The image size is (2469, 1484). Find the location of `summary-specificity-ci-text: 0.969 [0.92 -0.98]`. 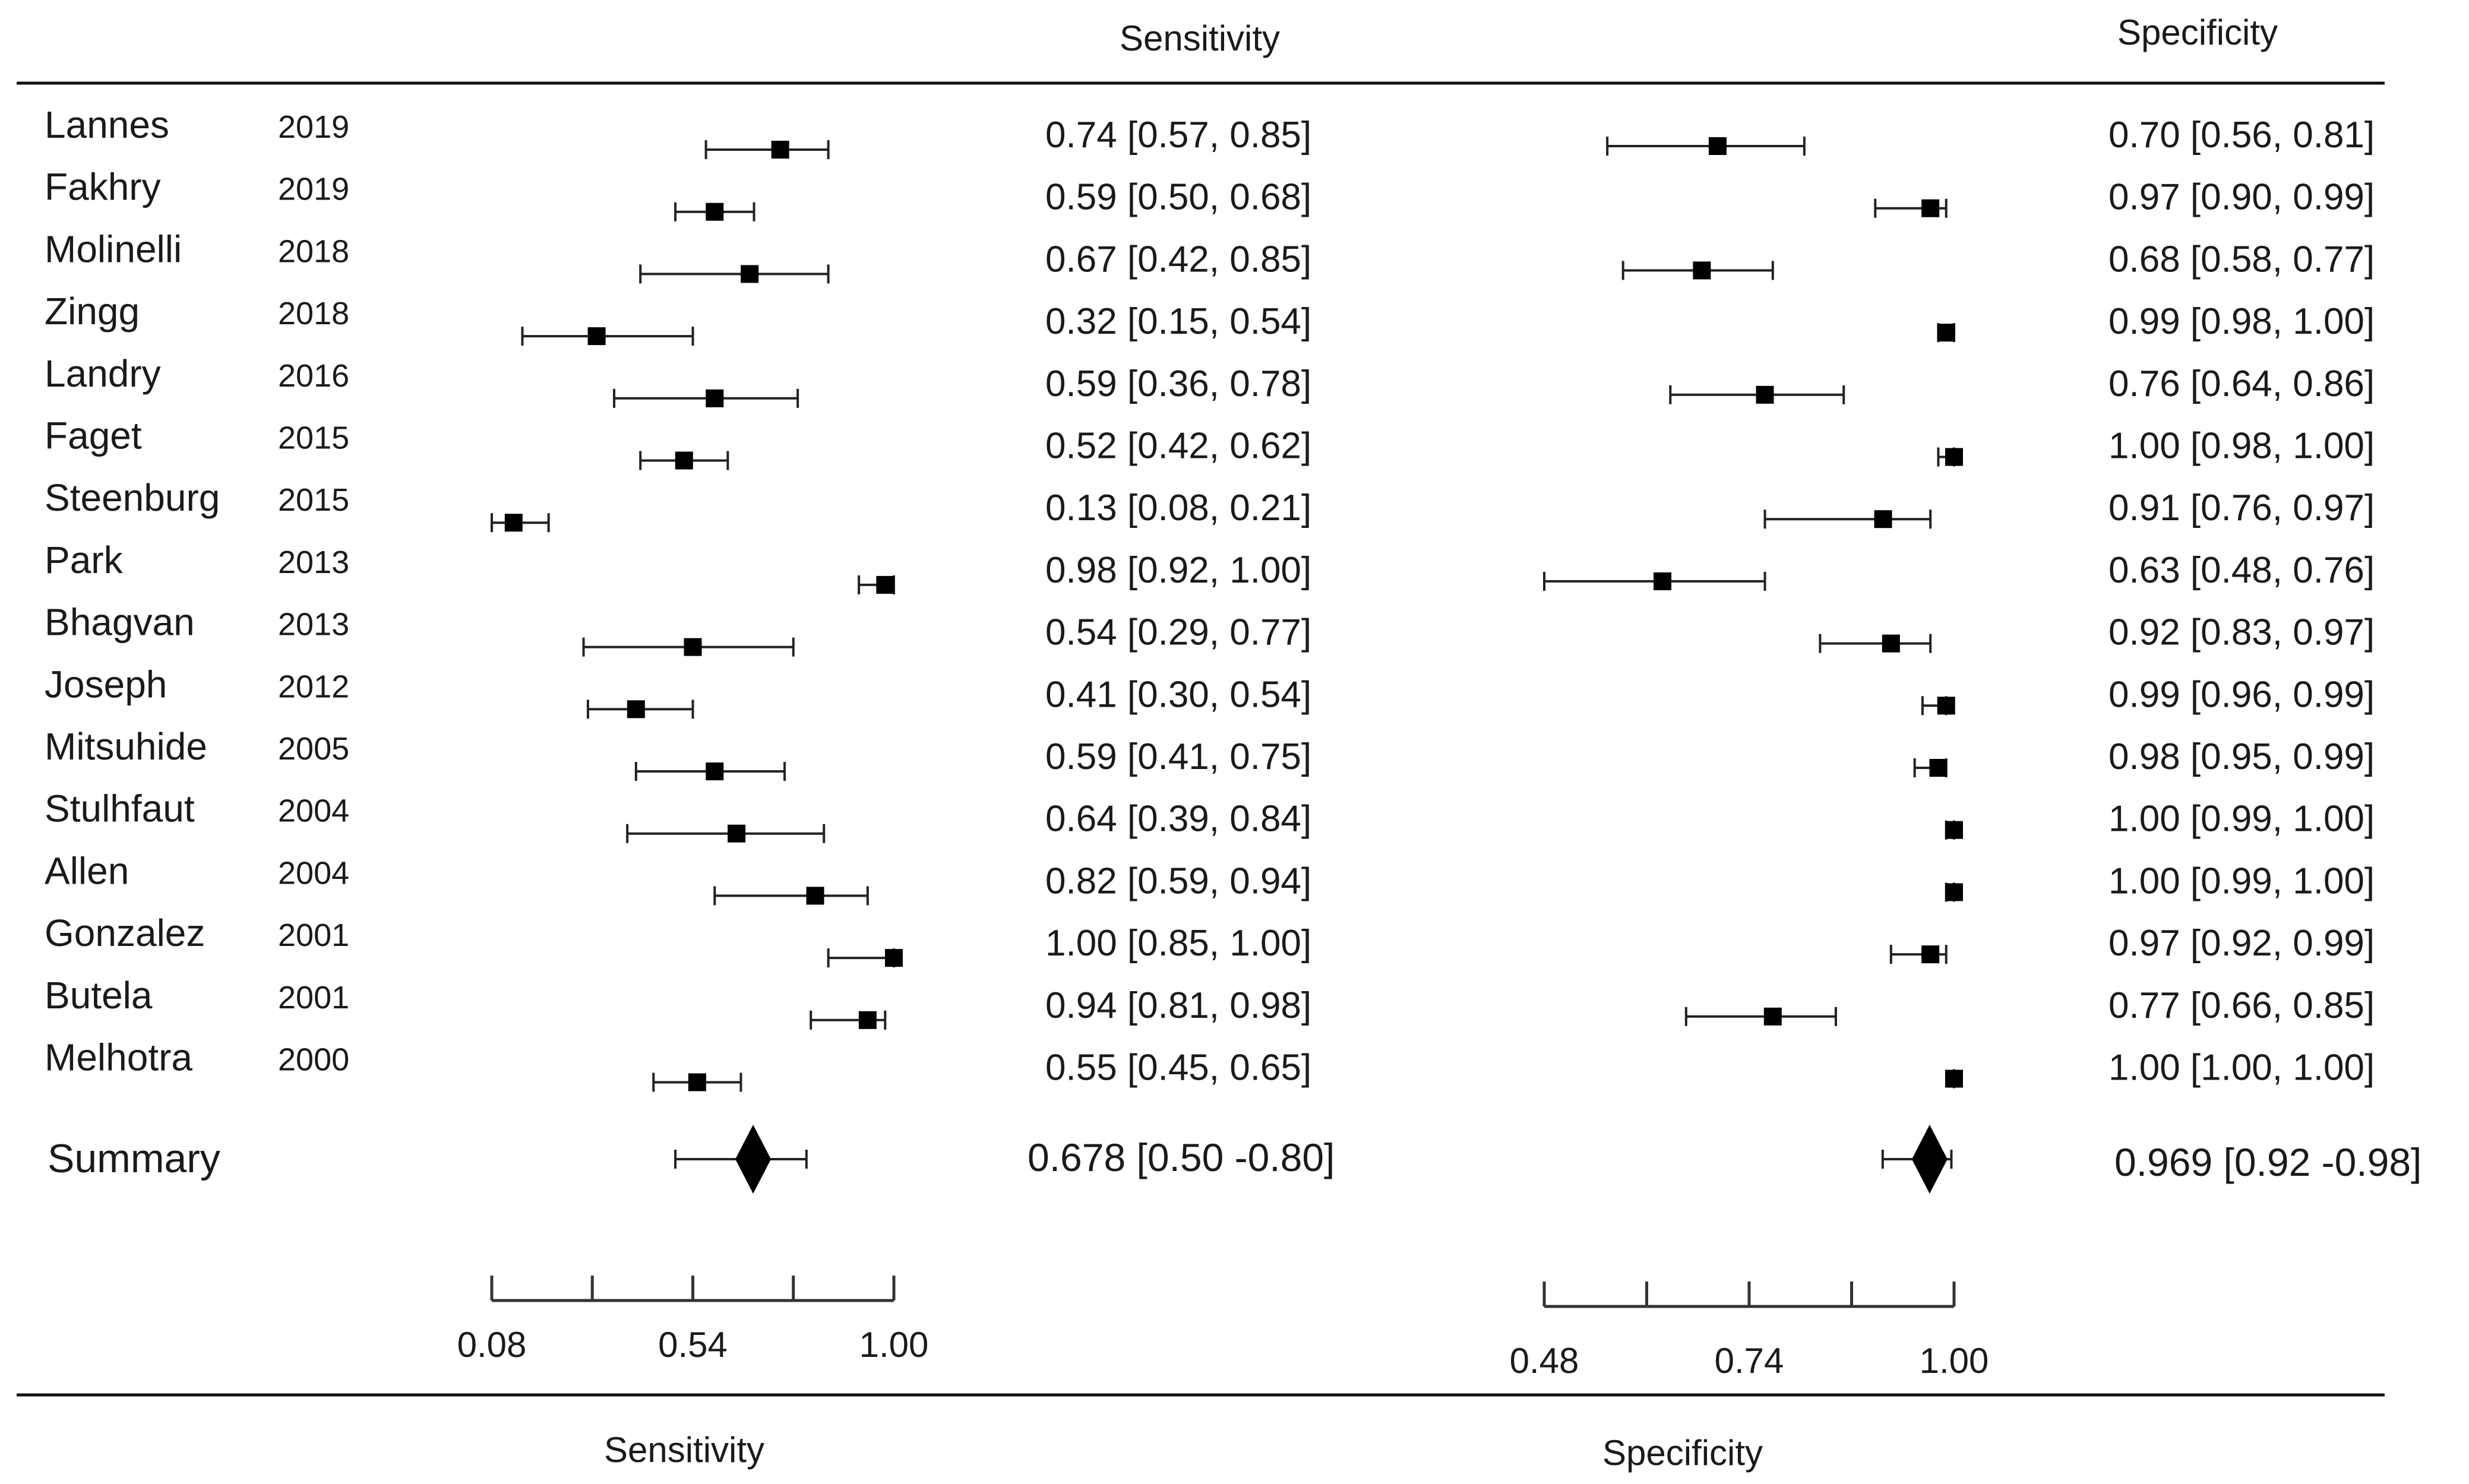

summary-specificity-ci-text: 0.969 [0.92 -0.98] is located at coordinates (2267, 1162).